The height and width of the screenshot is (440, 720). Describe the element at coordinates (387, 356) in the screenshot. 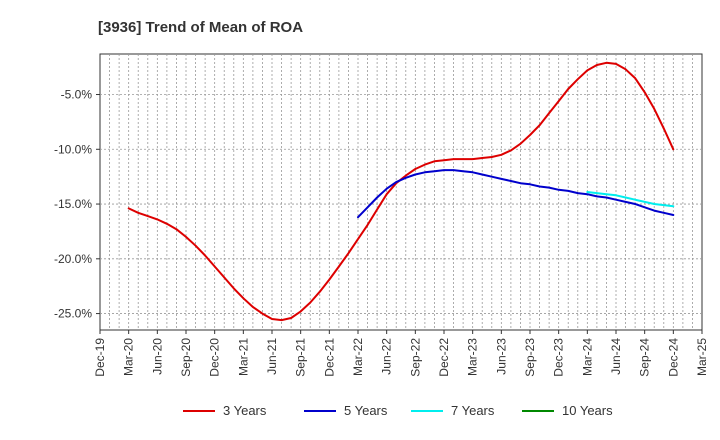

I see `x-tick-label: Jun-22` at that location.